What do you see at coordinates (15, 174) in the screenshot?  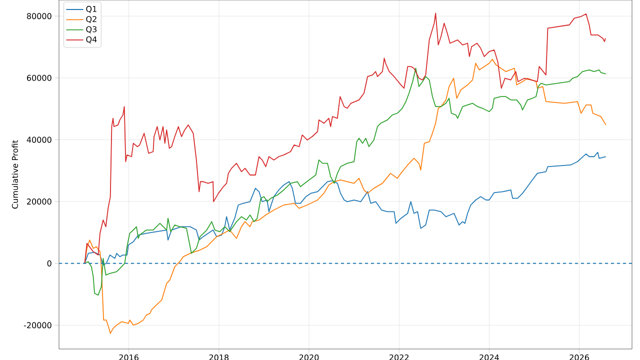 I see `y-axis-title: Cumulative Profit` at bounding box center [15, 174].